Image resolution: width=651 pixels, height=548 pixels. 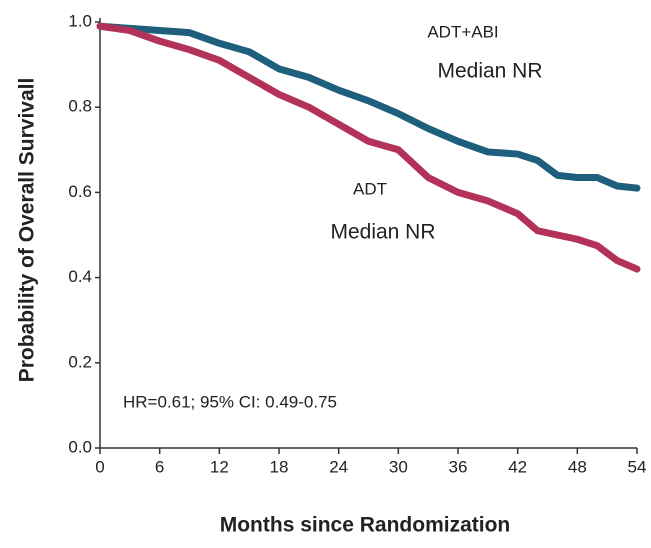 I want to click on y-tick-label: 0.4, so click(x=80, y=276).